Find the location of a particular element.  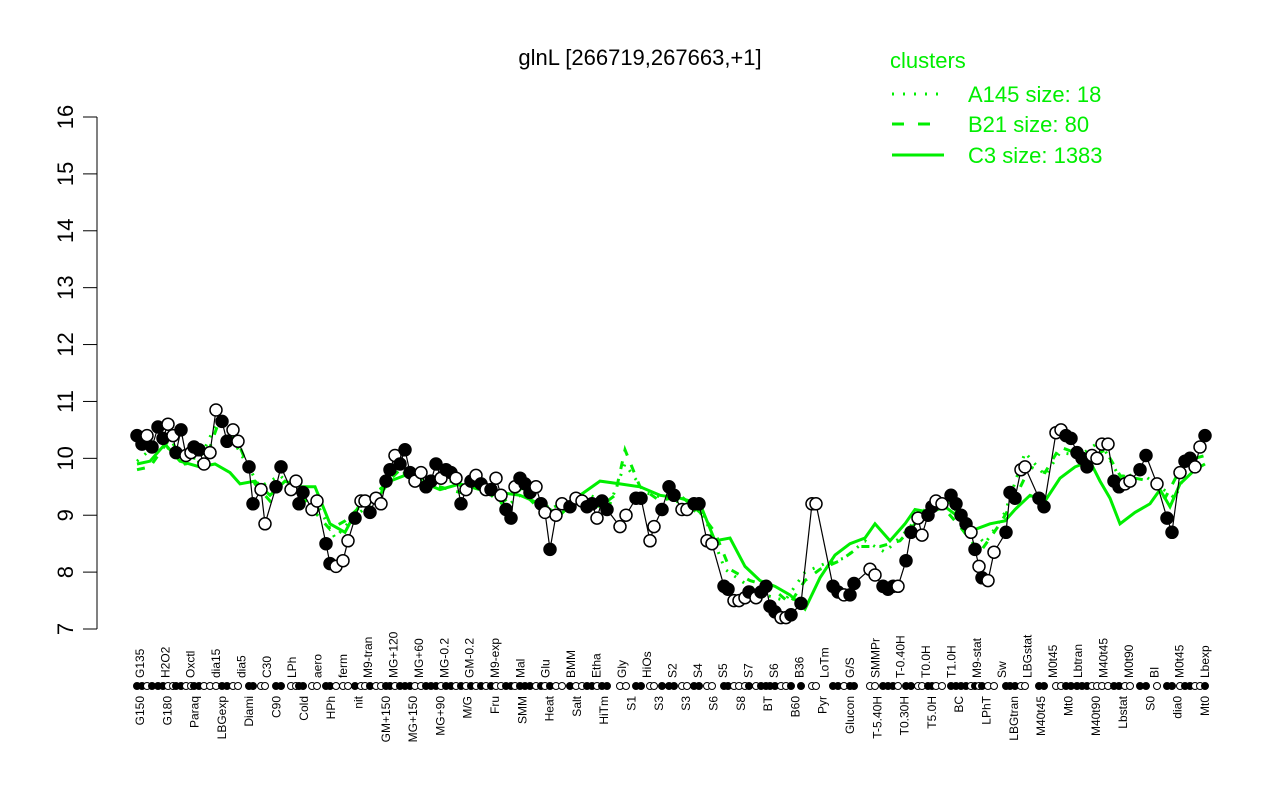

x-tick-label: M9-stat is located at coordinates (977, 657).